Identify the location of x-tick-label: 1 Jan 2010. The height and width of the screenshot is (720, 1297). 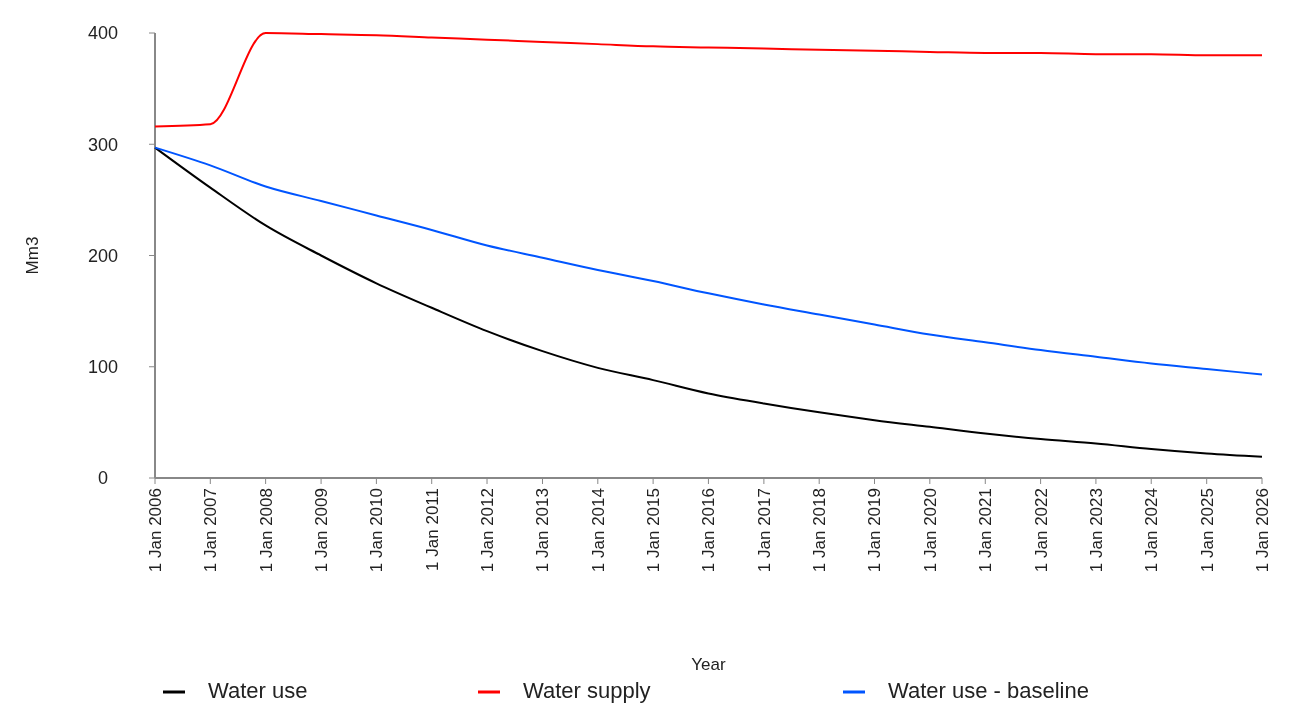
(377, 530).